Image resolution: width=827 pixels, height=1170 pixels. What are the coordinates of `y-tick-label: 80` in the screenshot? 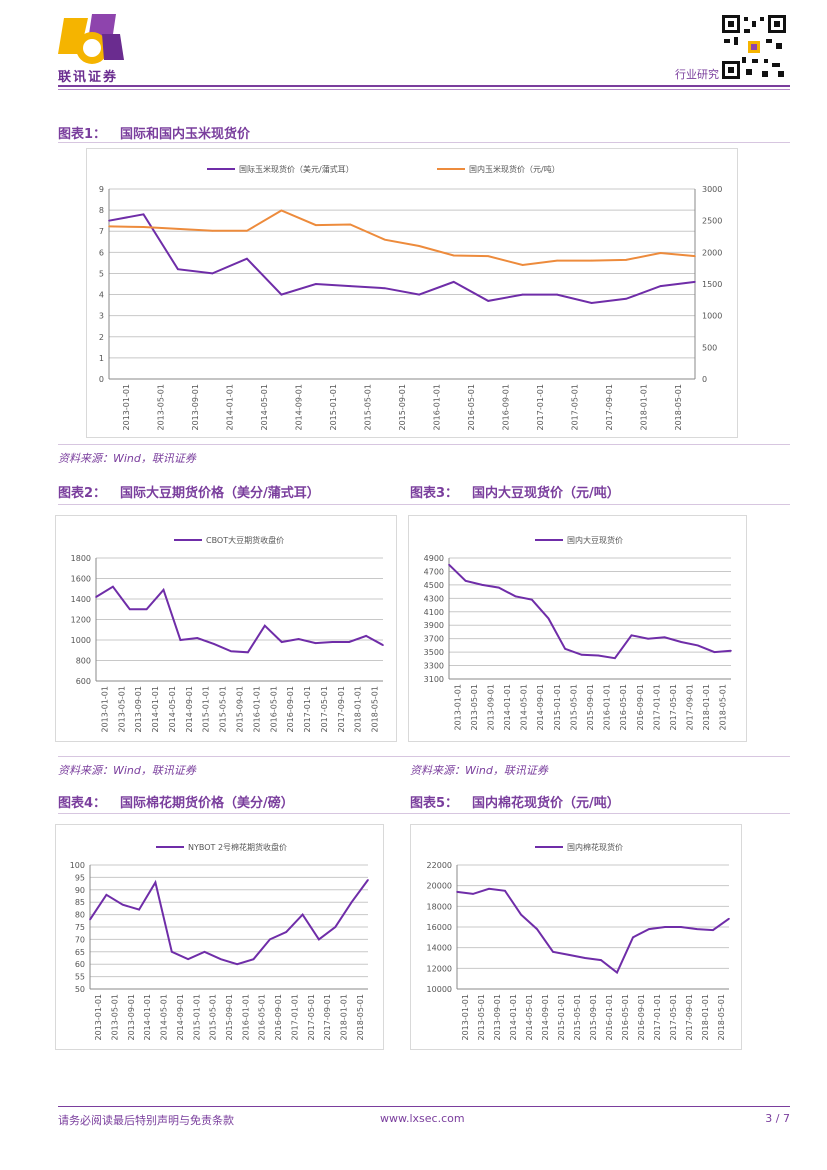 It's located at (80, 915).